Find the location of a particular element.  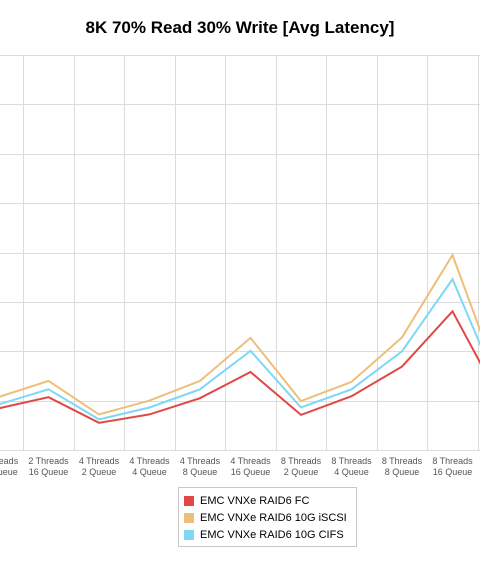

x-tick-label: 8 Threads 4 Queue is located at coordinates (351, 466).